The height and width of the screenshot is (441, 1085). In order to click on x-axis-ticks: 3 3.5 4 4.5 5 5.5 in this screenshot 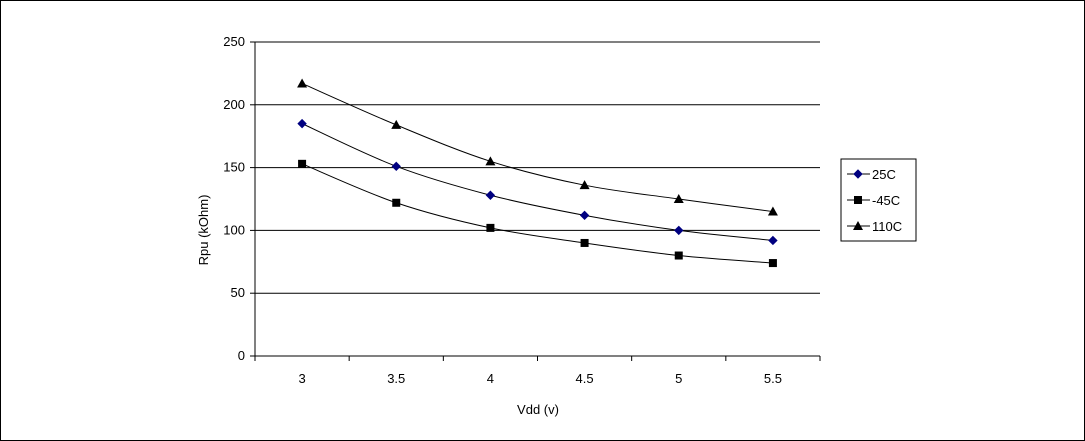, I will do `click(537, 371)`.